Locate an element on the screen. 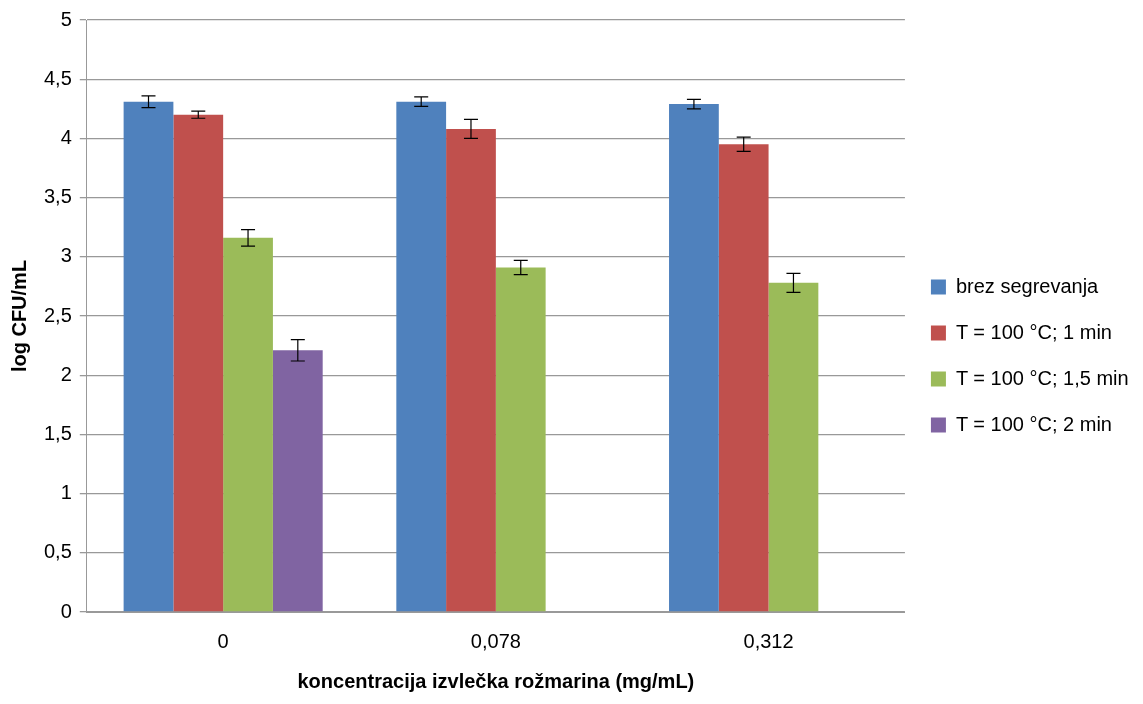 This screenshot has height=704, width=1143. y-tick-label: 3,5 is located at coordinates (57, 196).